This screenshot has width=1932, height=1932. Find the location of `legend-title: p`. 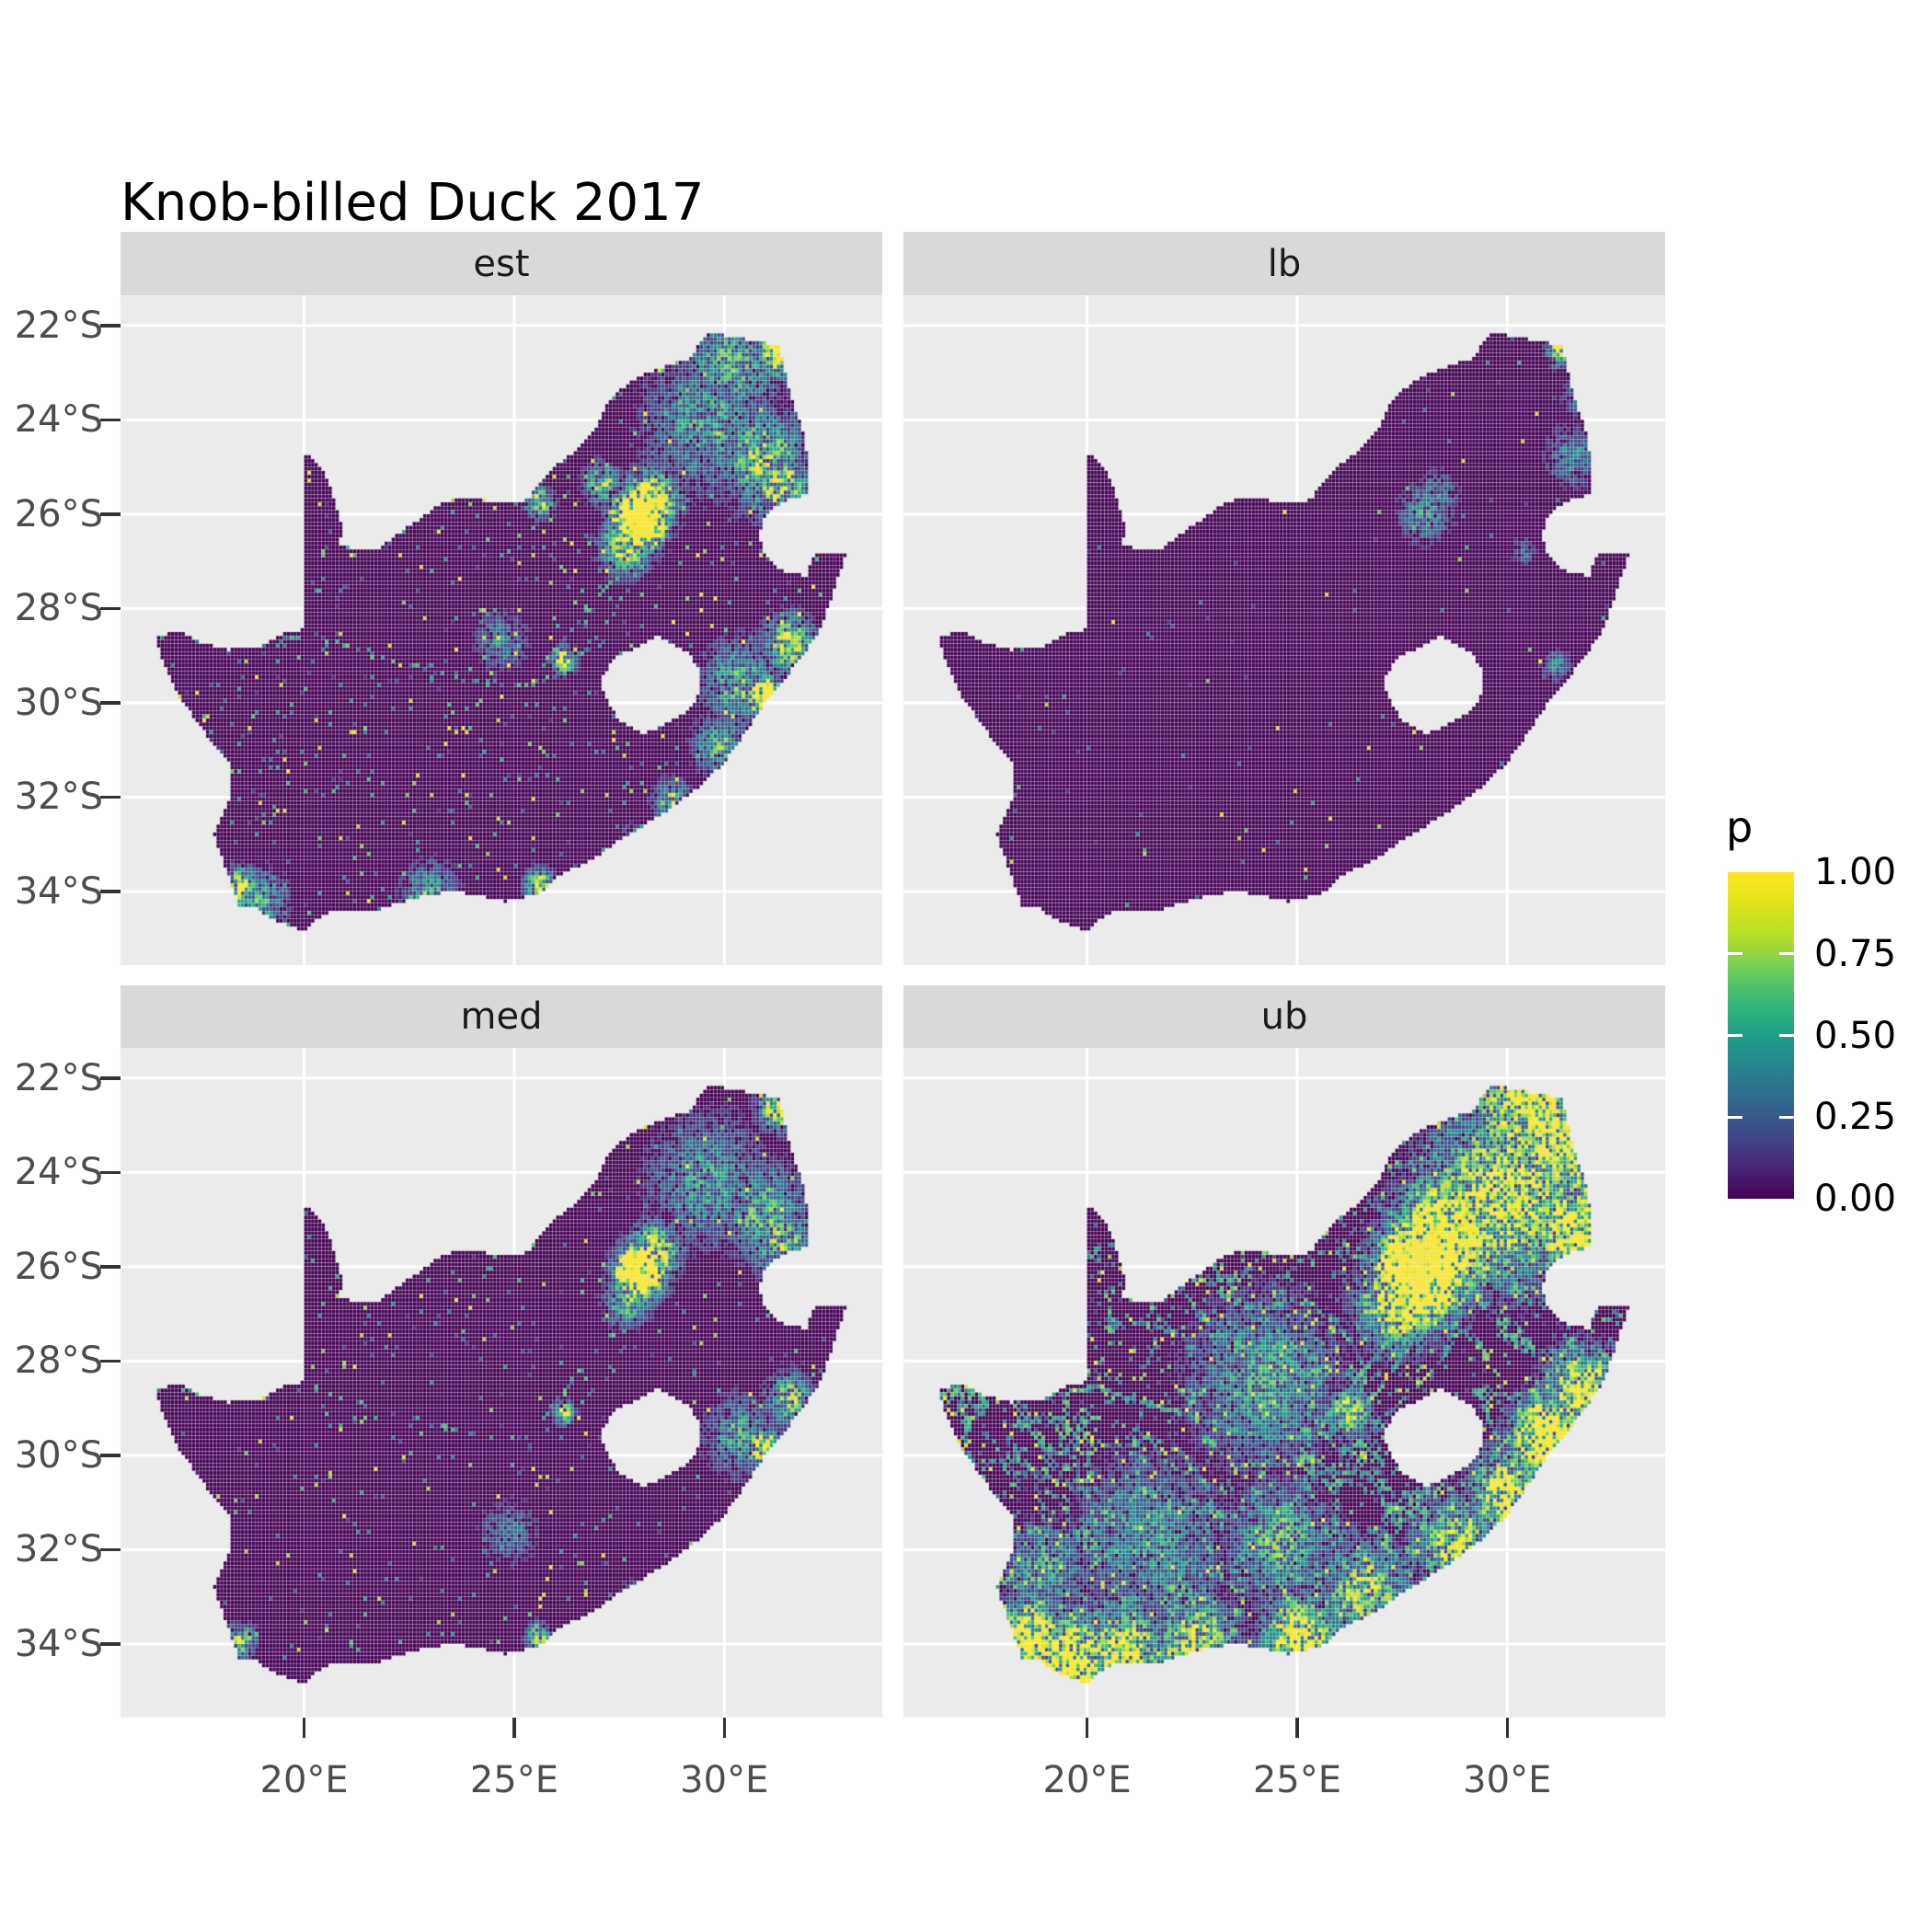

legend-title: p is located at coordinates (1740, 827).